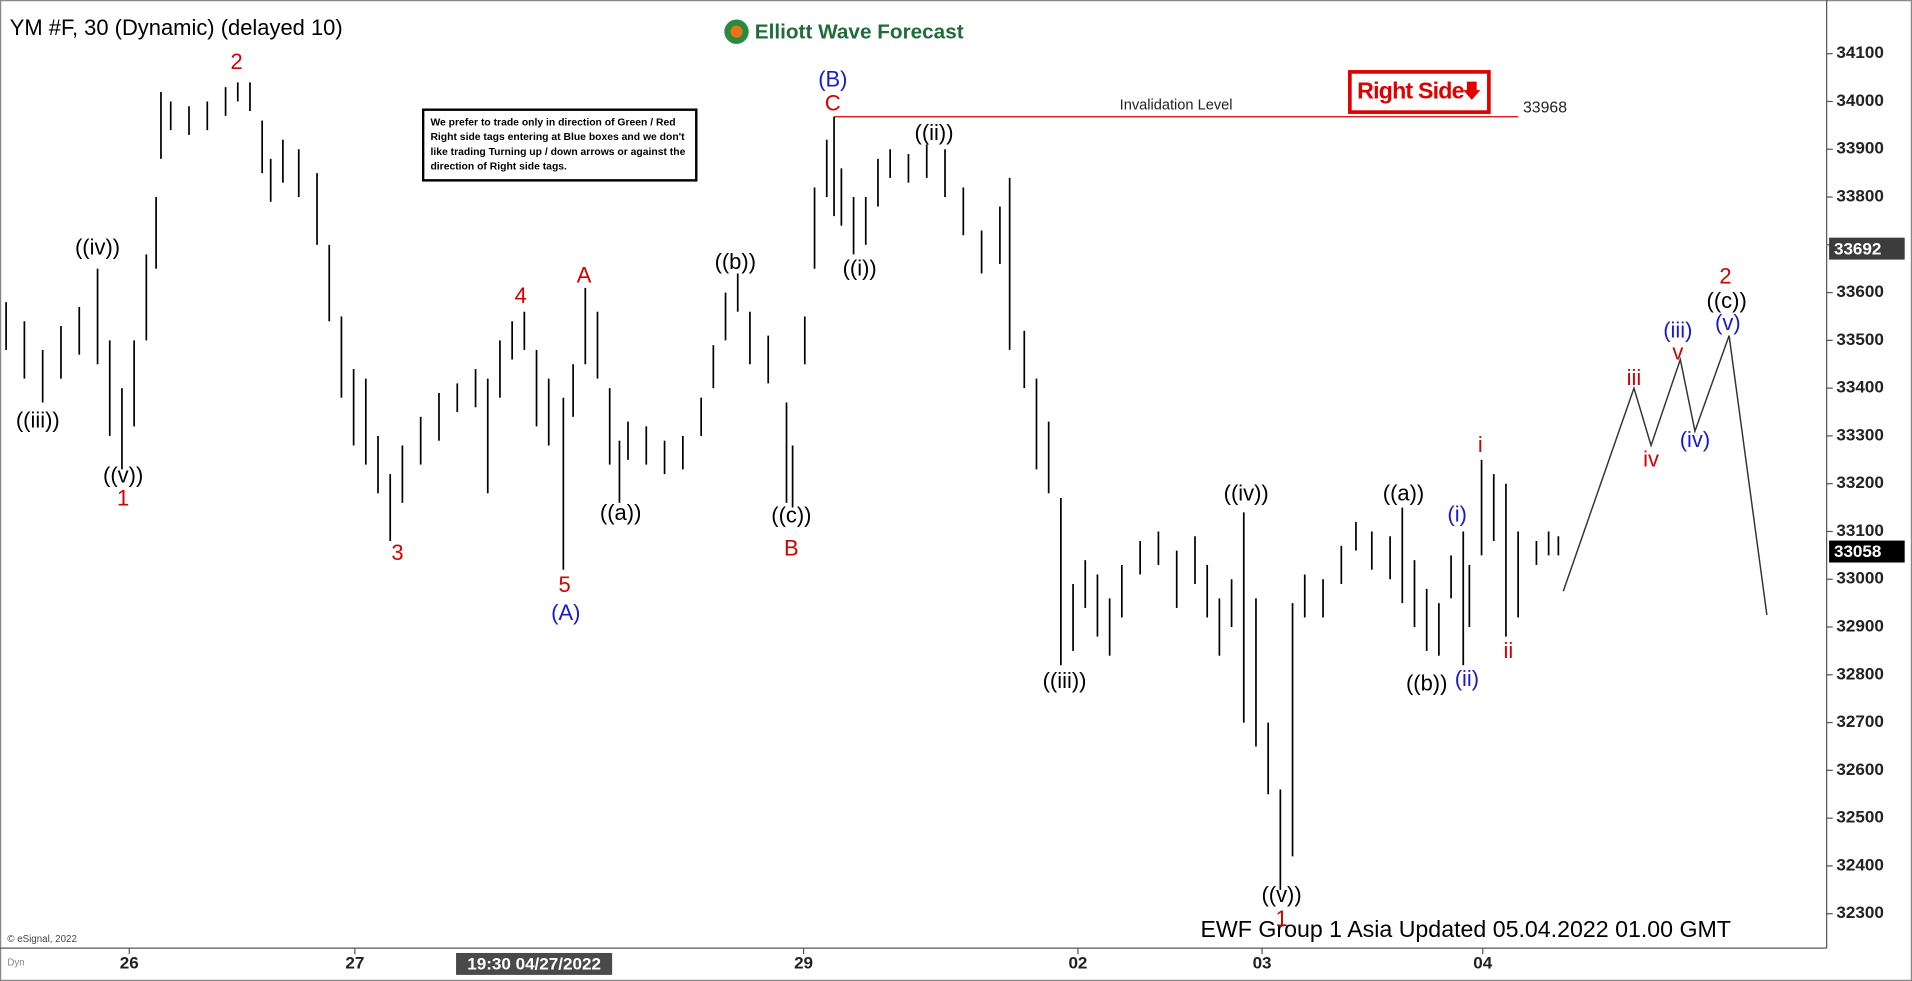 The image size is (1912, 981). What do you see at coordinates (1859, 673) in the screenshot?
I see `y-tick-label: 32800` at bounding box center [1859, 673].